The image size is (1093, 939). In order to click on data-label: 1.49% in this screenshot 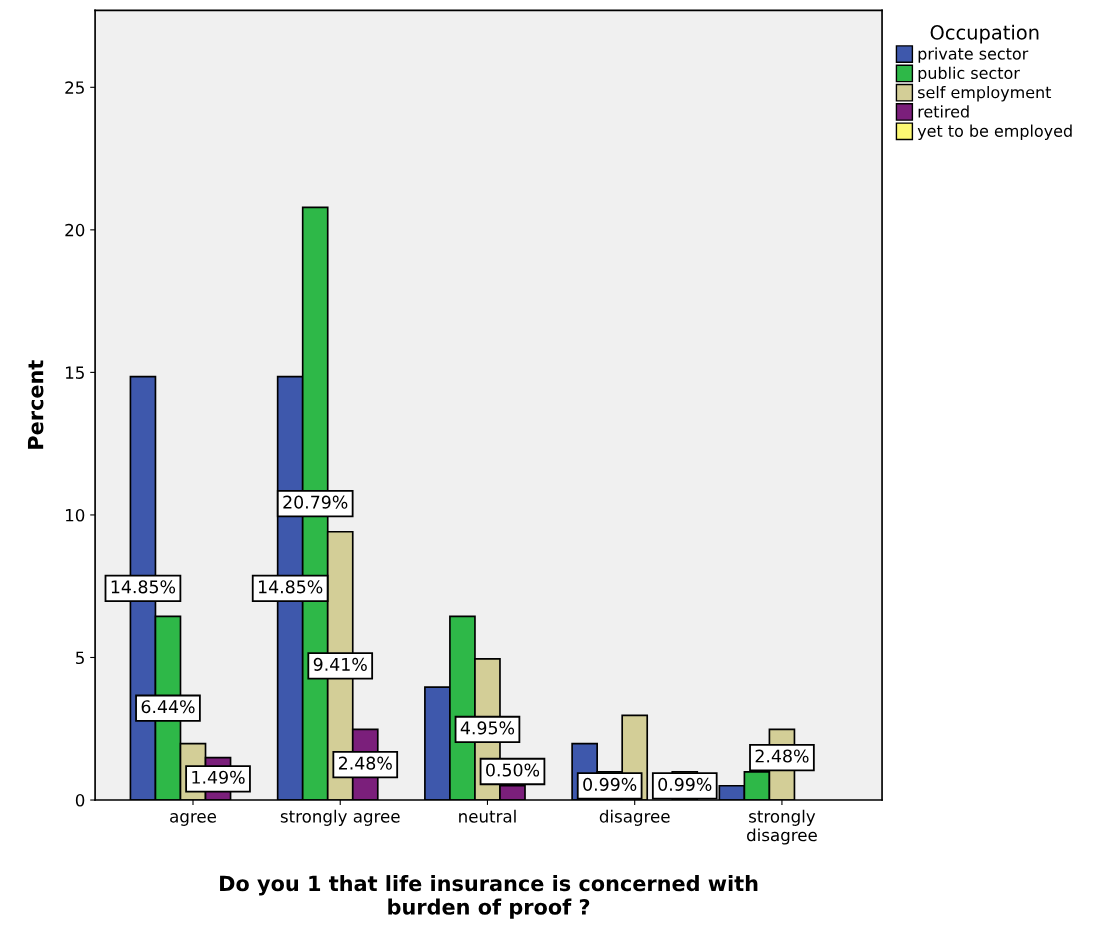, I will do `click(218, 777)`.